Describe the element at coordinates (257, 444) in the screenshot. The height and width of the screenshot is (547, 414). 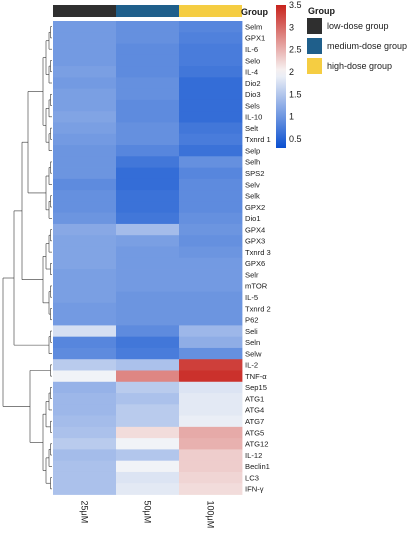
I see `row-label: ATG12` at that location.